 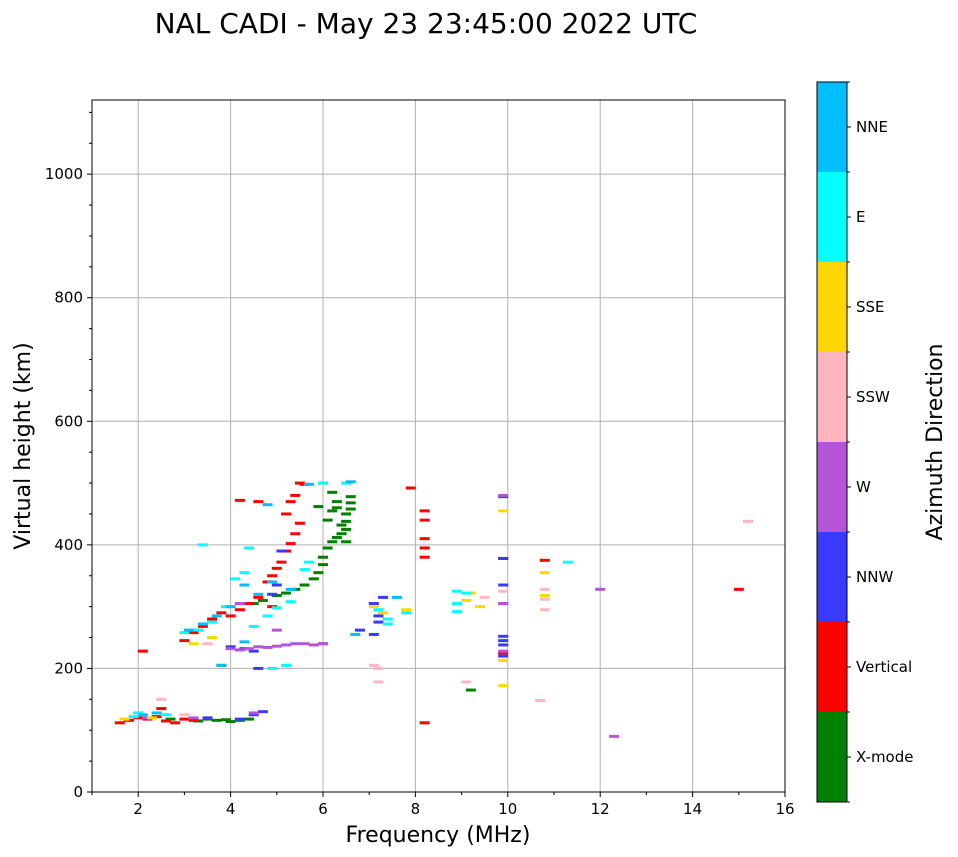 I want to click on colorbar: X-mode Vertical NNW W SSW SSE E NNE, so click(x=864, y=442).